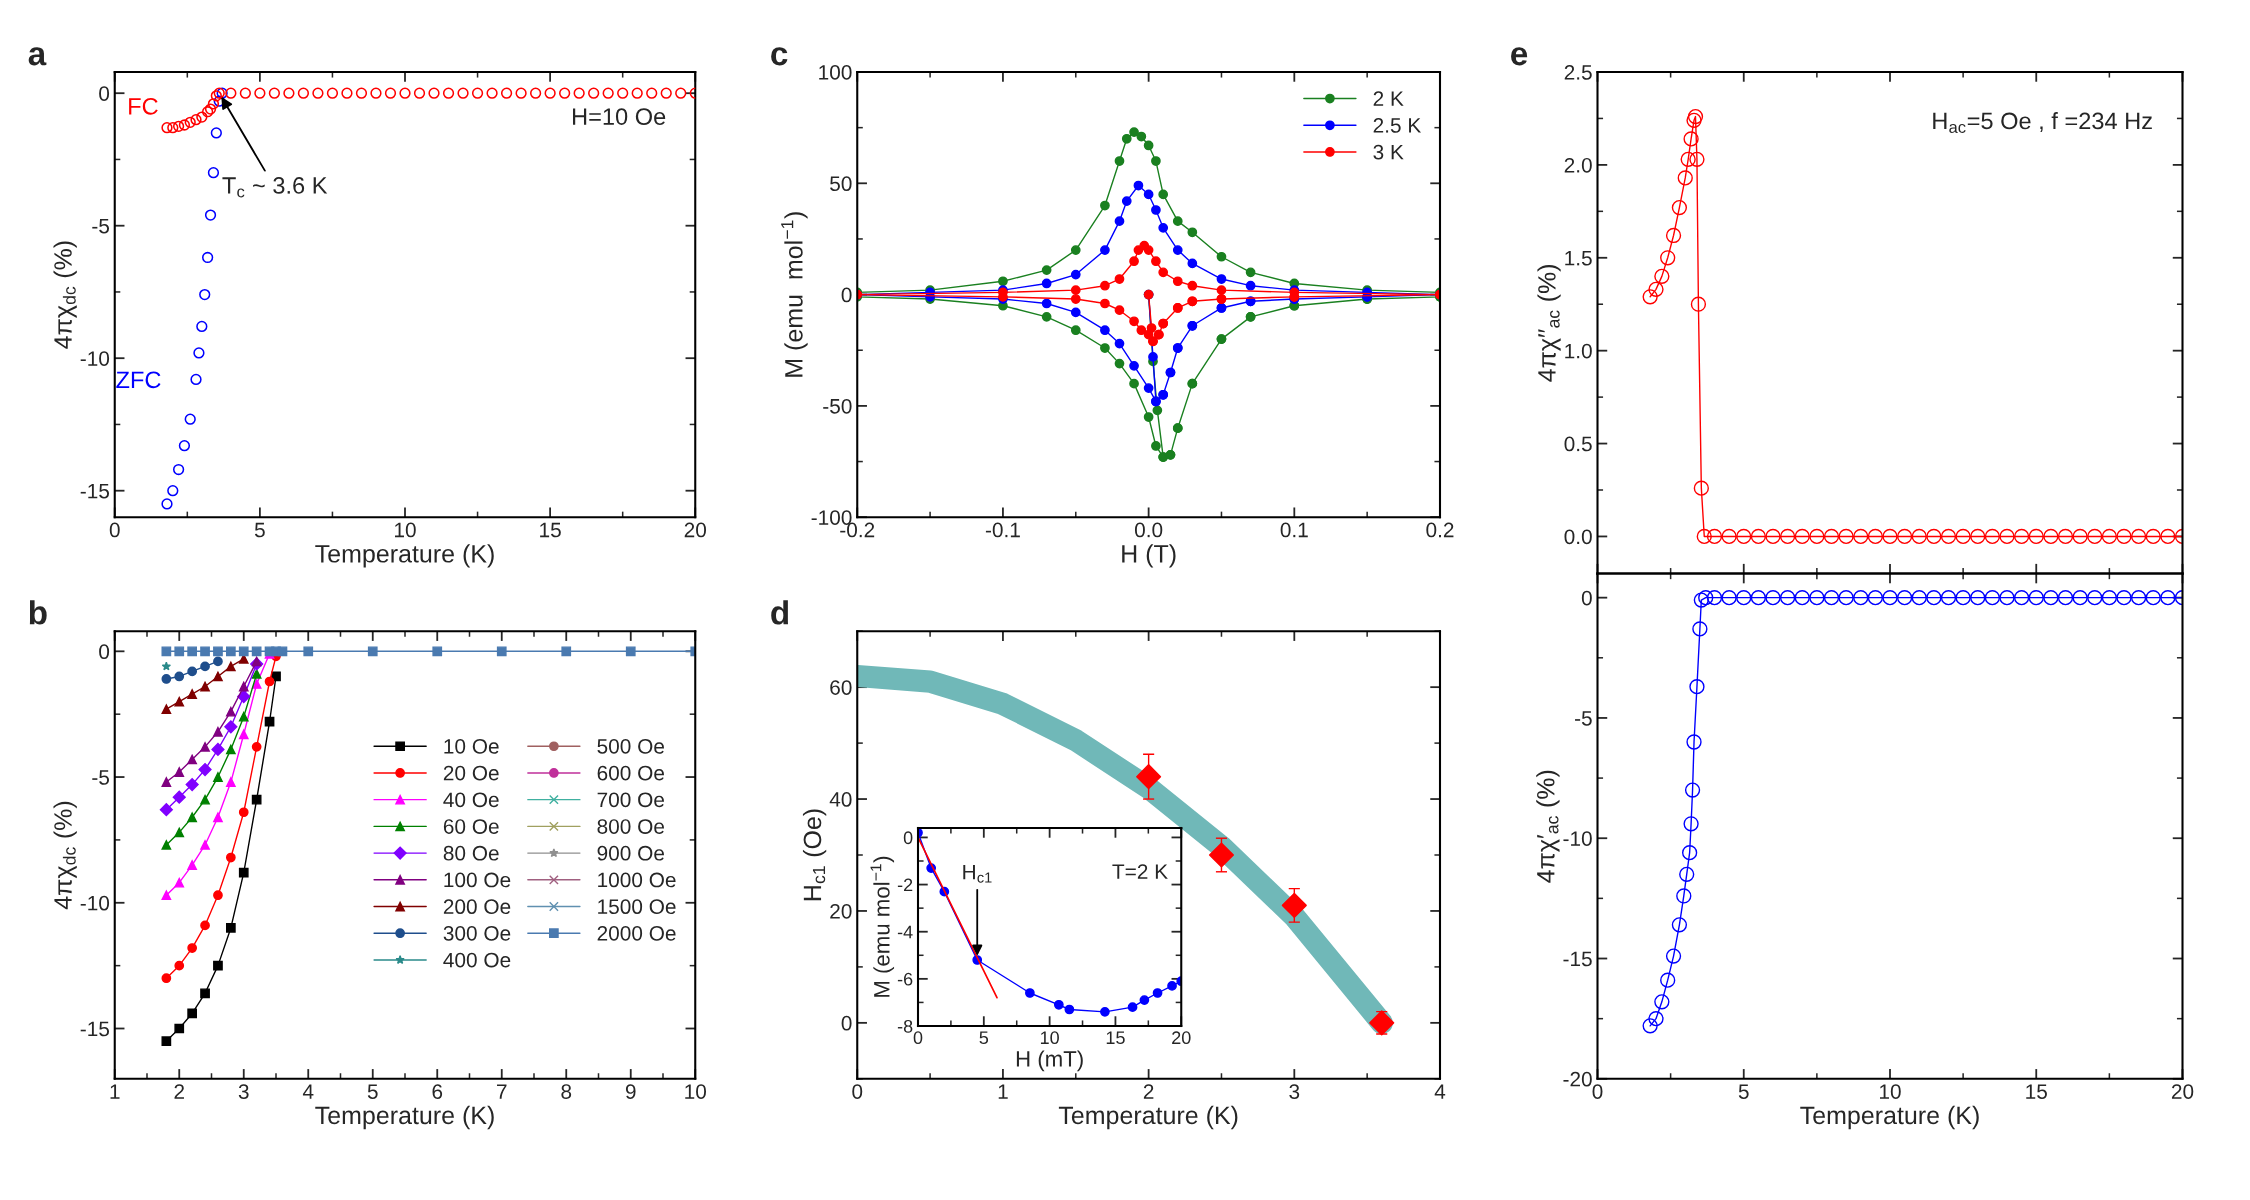 This screenshot has width=2250, height=1200. I want to click on annotation: T=2 K, so click(1140, 871).